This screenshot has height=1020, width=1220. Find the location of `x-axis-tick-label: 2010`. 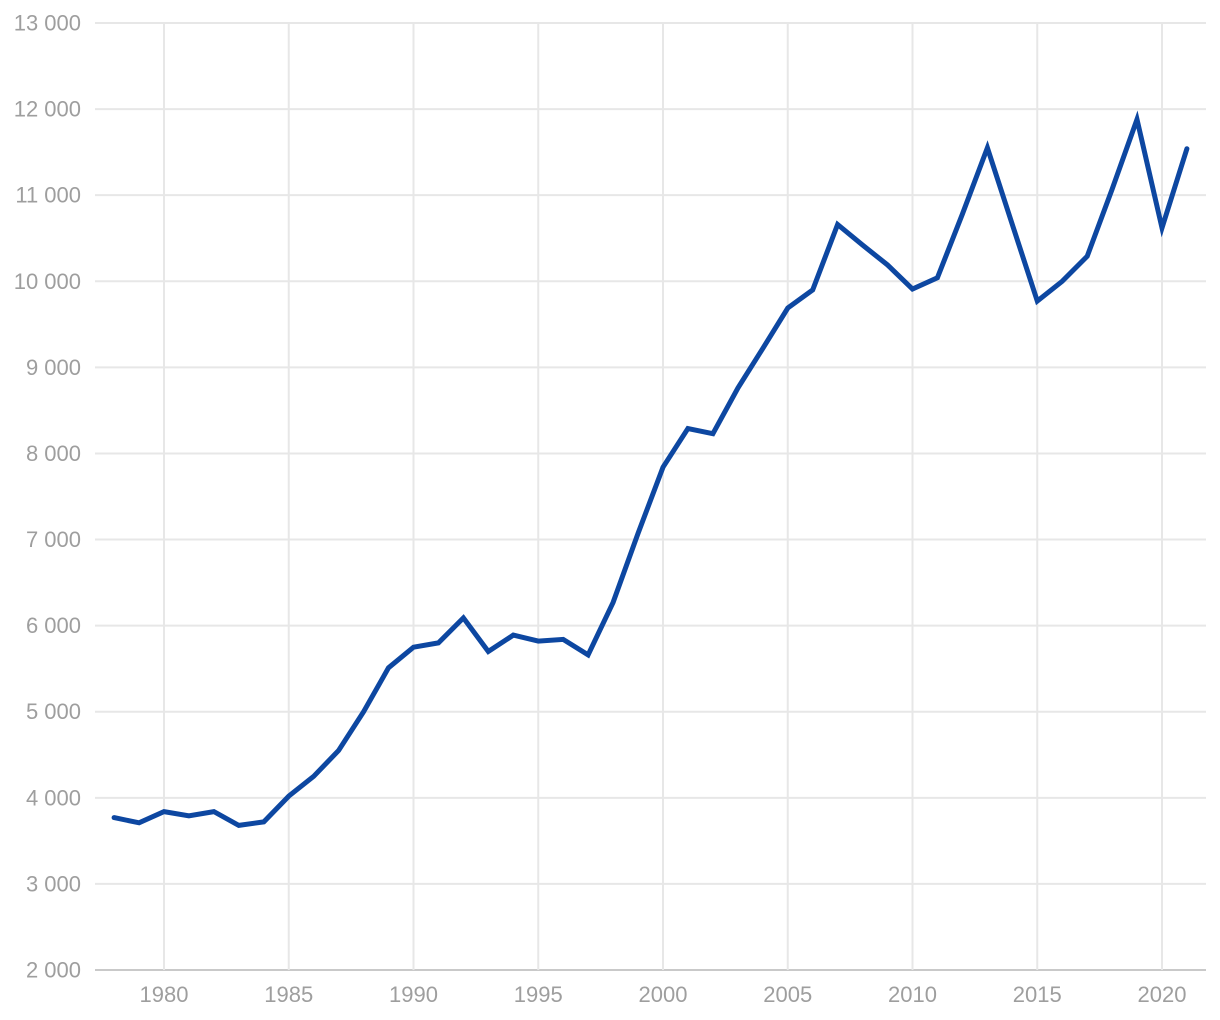

x-axis-tick-label: 2010 is located at coordinates (912, 994).